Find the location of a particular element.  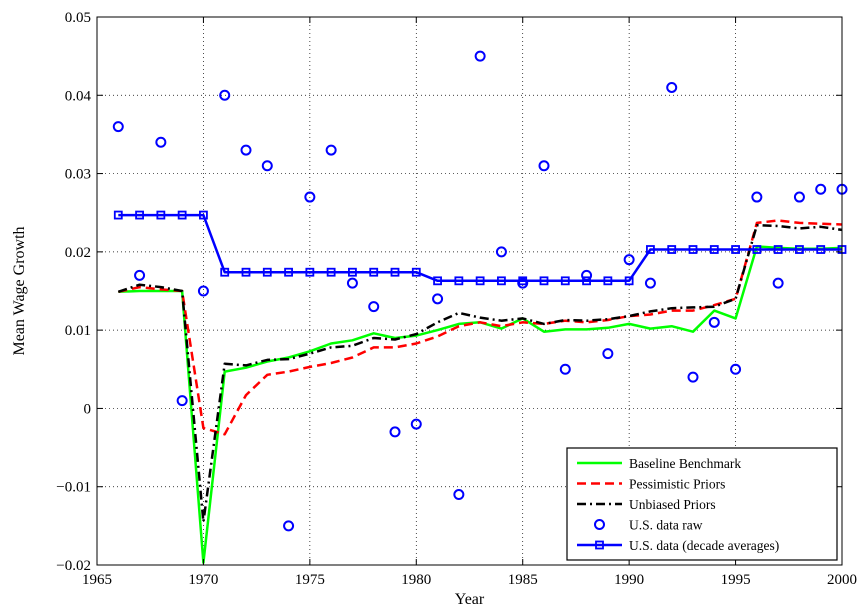

y-tick-label: −0.02 is located at coordinates (73, 566).